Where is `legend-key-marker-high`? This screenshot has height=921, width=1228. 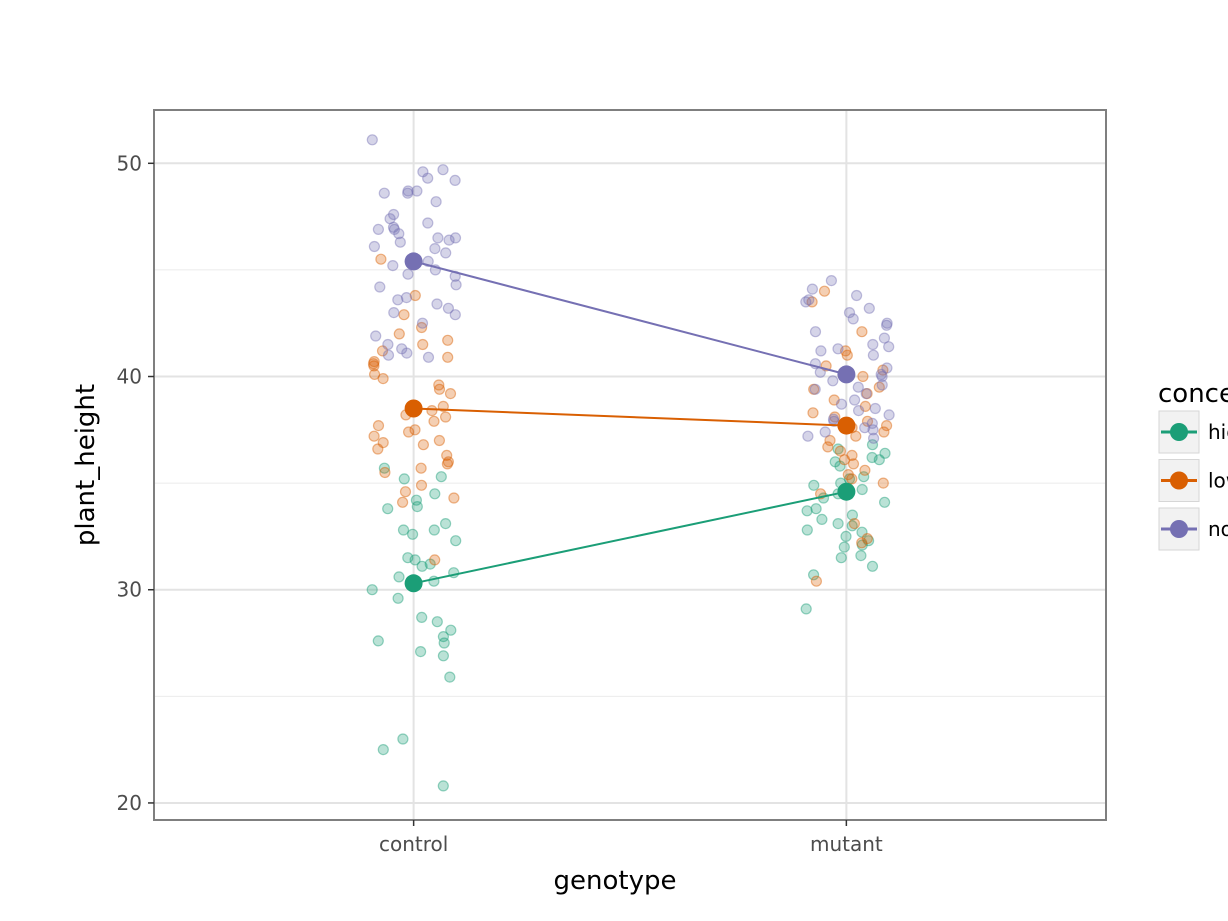
legend-key-marker-high is located at coordinates (1179, 432).